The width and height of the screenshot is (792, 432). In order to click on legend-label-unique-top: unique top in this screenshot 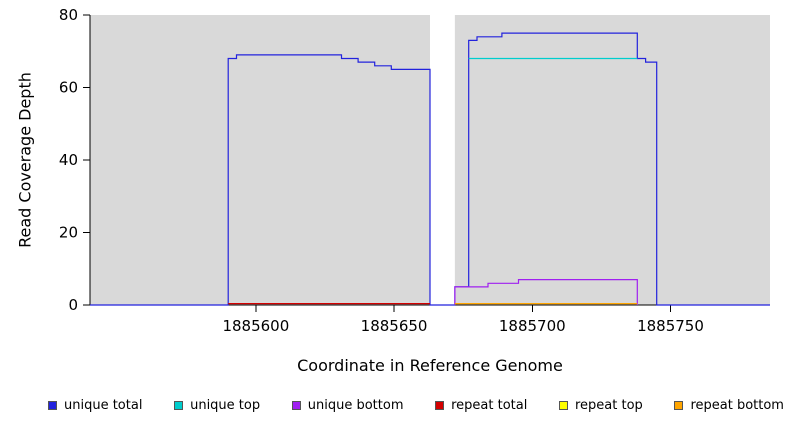, I will do `click(225, 405)`.